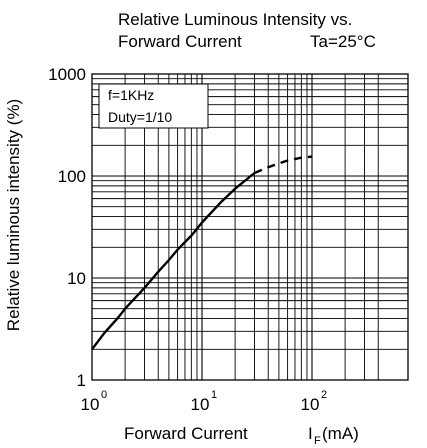 Image resolution: width=427 pixels, height=448 pixels. I want to click on x-axis-label-symbol: I, so click(310, 433).